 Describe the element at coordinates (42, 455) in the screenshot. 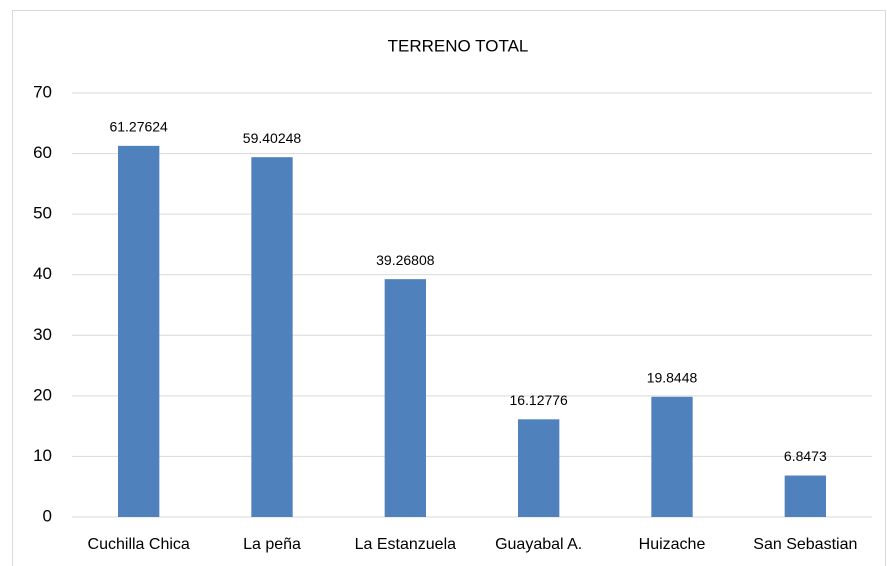

I see `y-tick-label: 10` at that location.